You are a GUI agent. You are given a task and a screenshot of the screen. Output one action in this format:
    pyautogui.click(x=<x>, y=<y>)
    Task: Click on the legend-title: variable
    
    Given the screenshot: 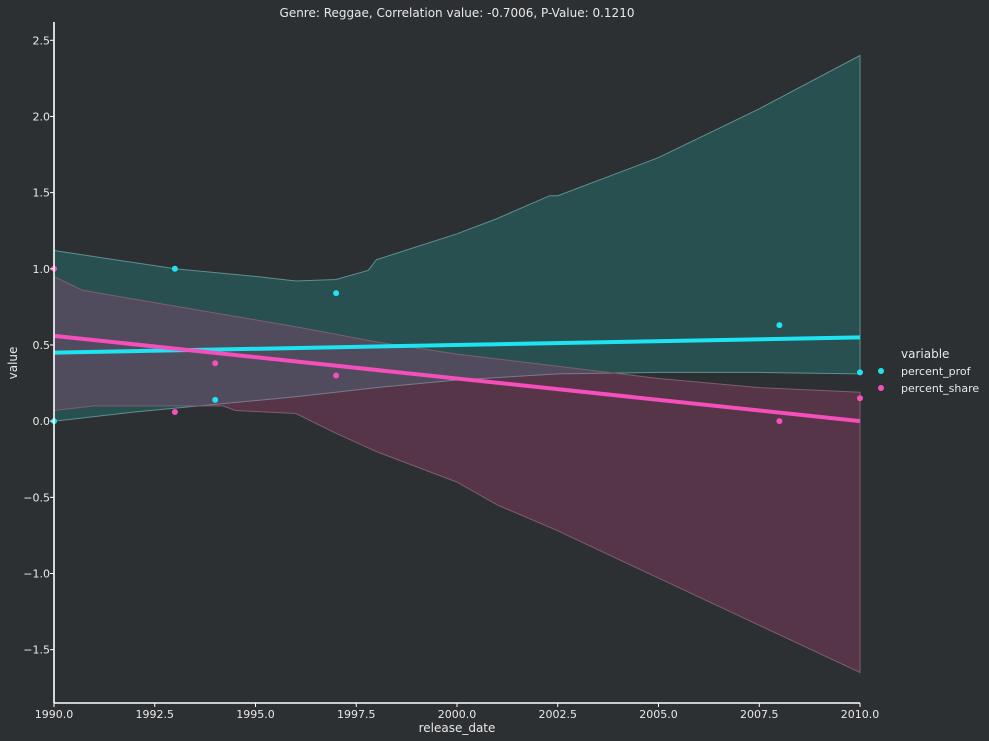 What is the action you would take?
    pyautogui.click(x=925, y=354)
    